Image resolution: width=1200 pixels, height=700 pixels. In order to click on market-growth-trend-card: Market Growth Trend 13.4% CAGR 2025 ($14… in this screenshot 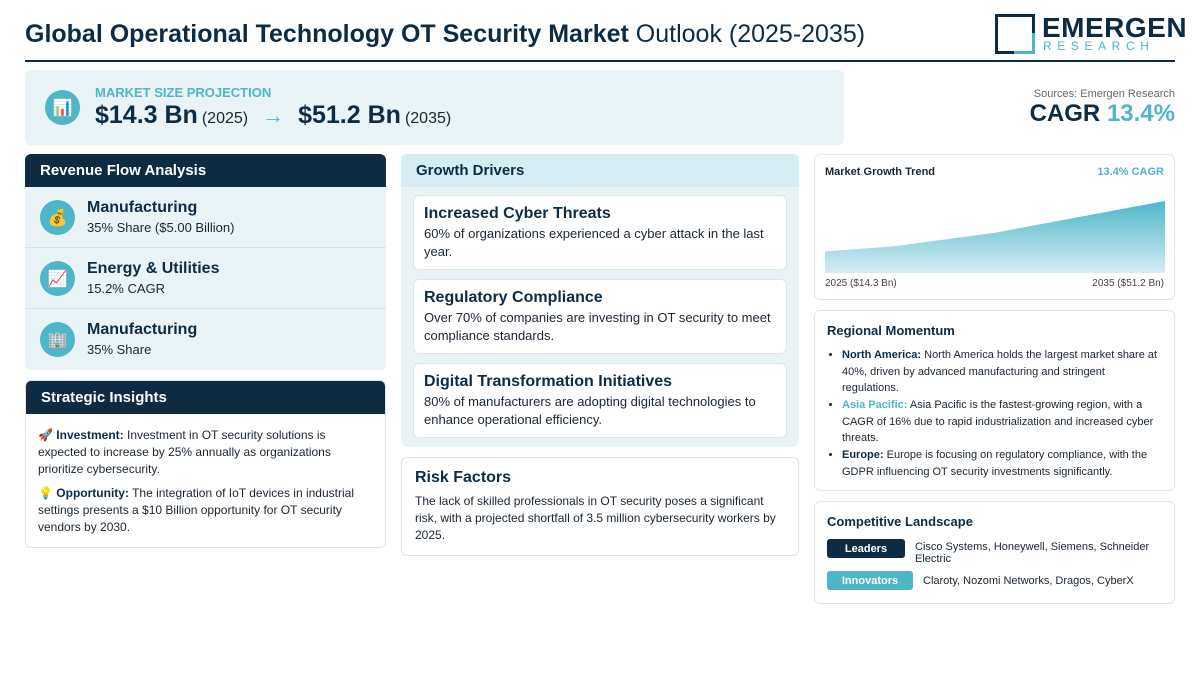, I will do `click(994, 227)`.